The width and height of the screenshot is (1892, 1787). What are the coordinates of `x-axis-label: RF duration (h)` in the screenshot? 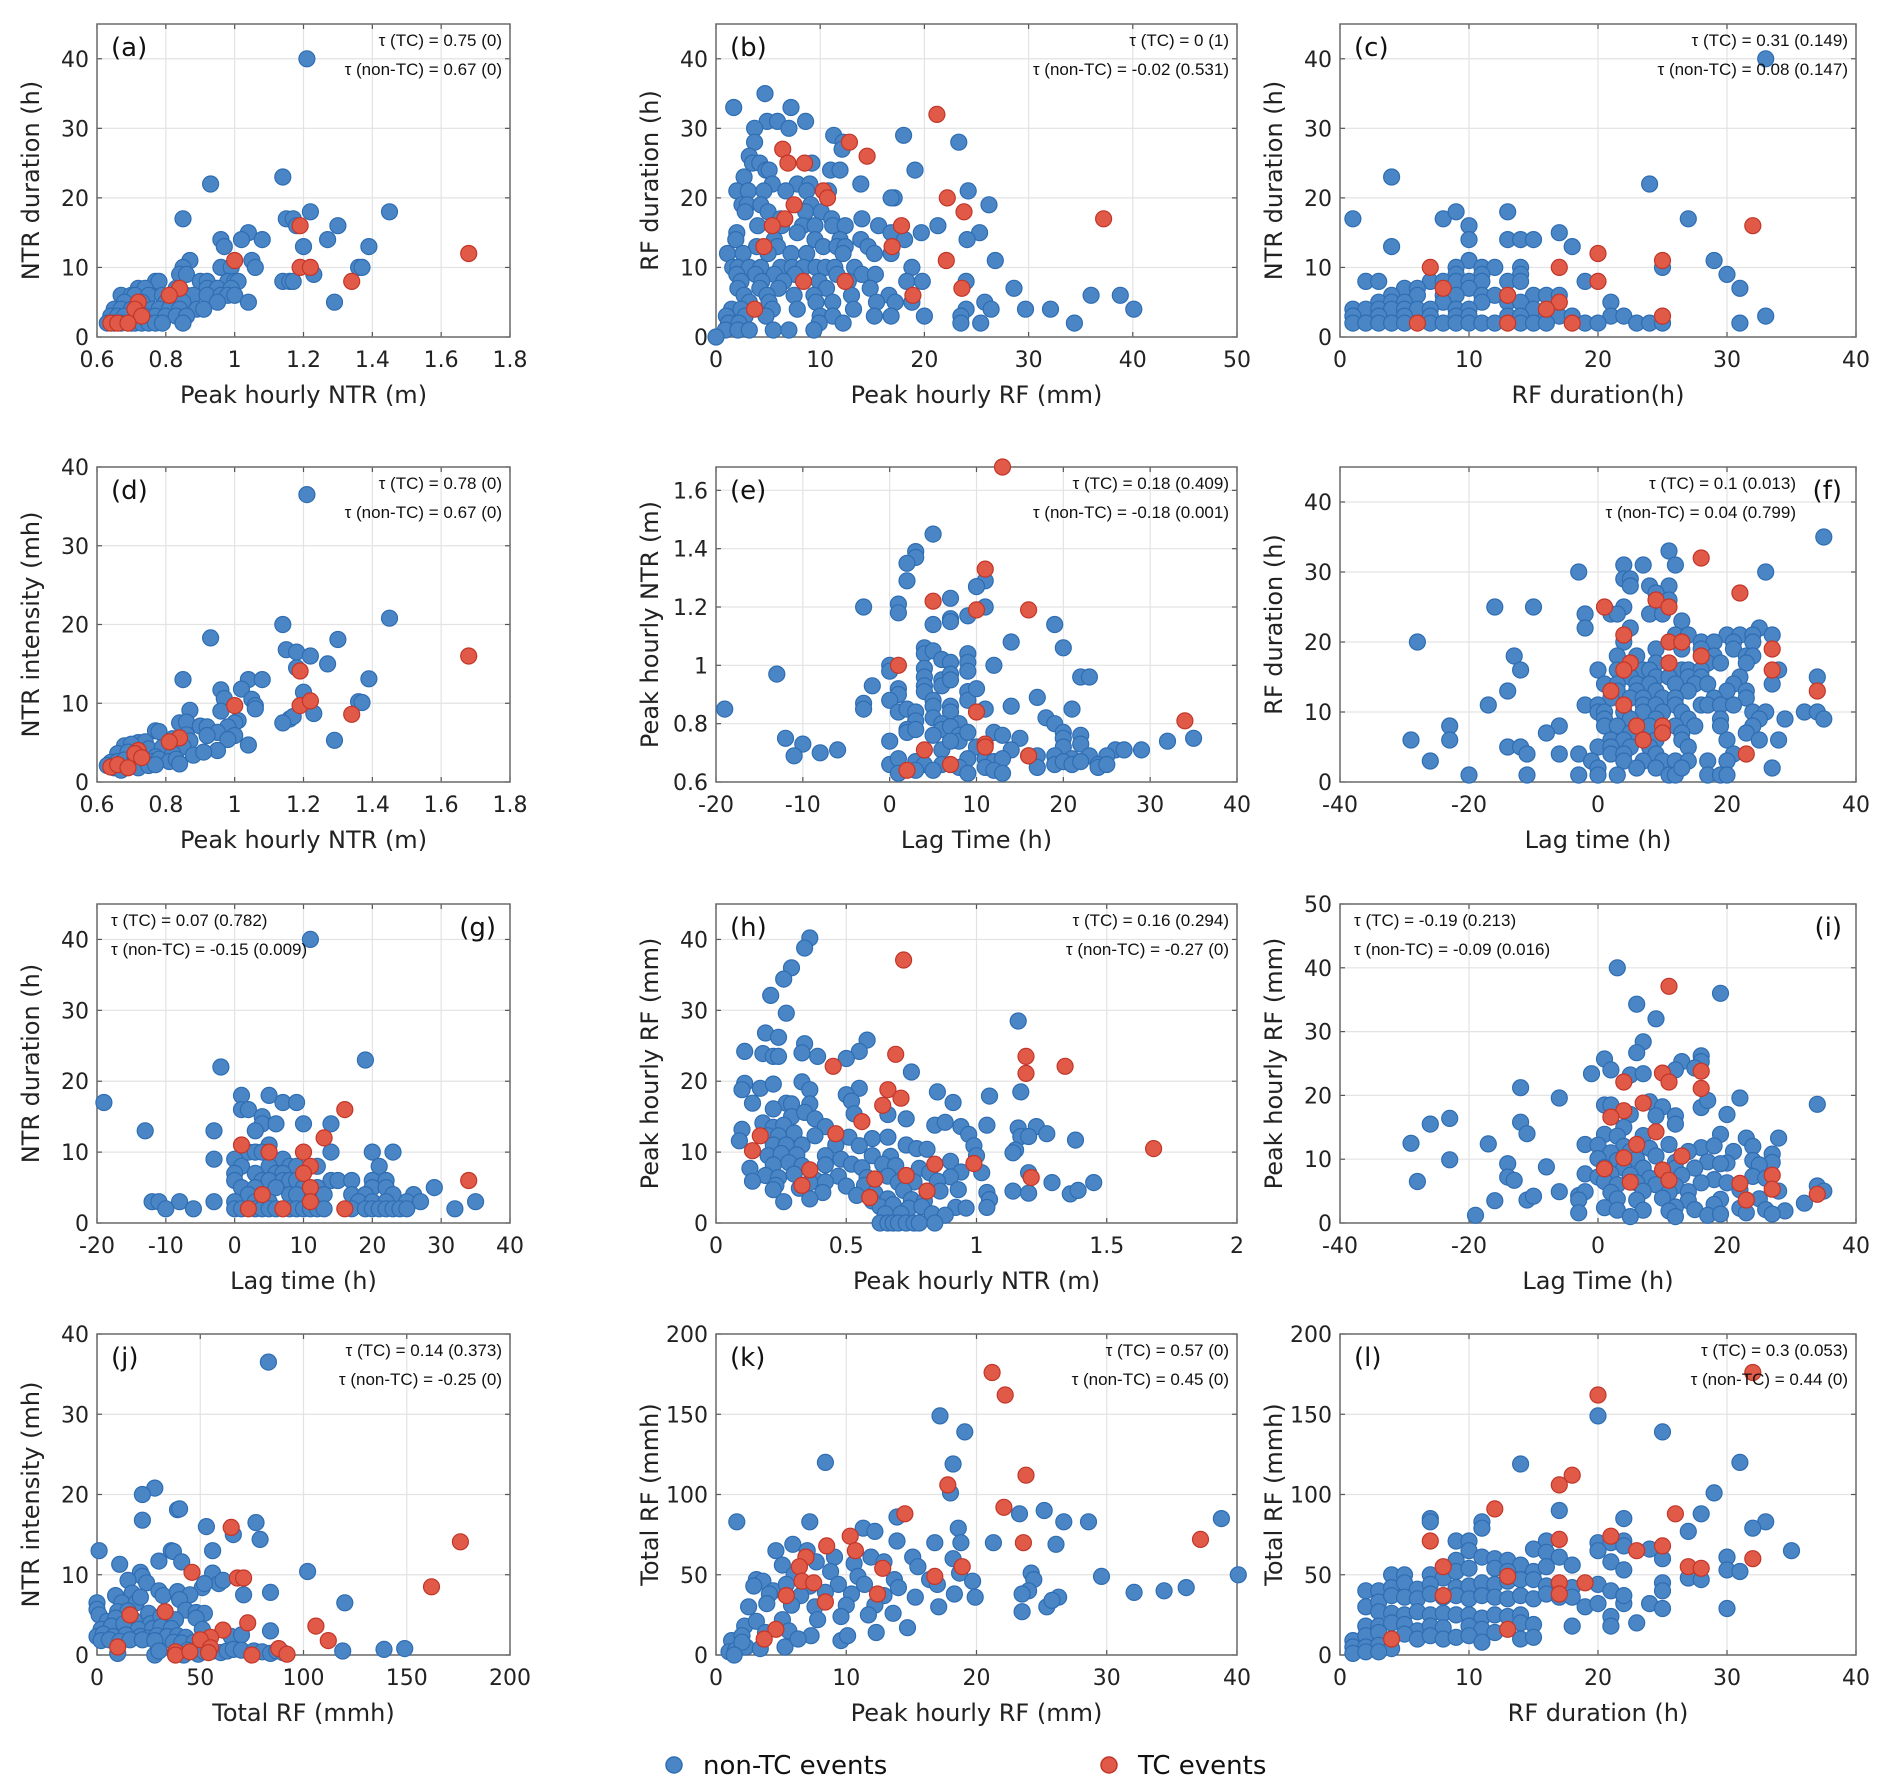 It's located at (1598, 1713).